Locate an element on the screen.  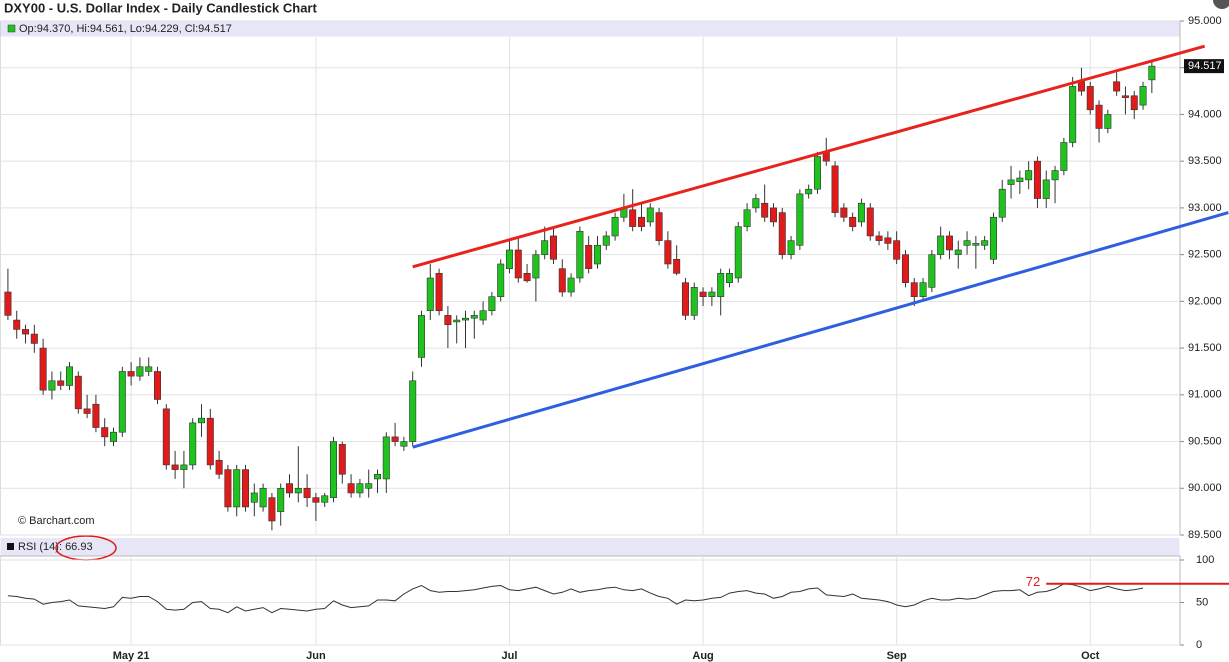
y-tick-label: 0 is located at coordinates (1199, 645).